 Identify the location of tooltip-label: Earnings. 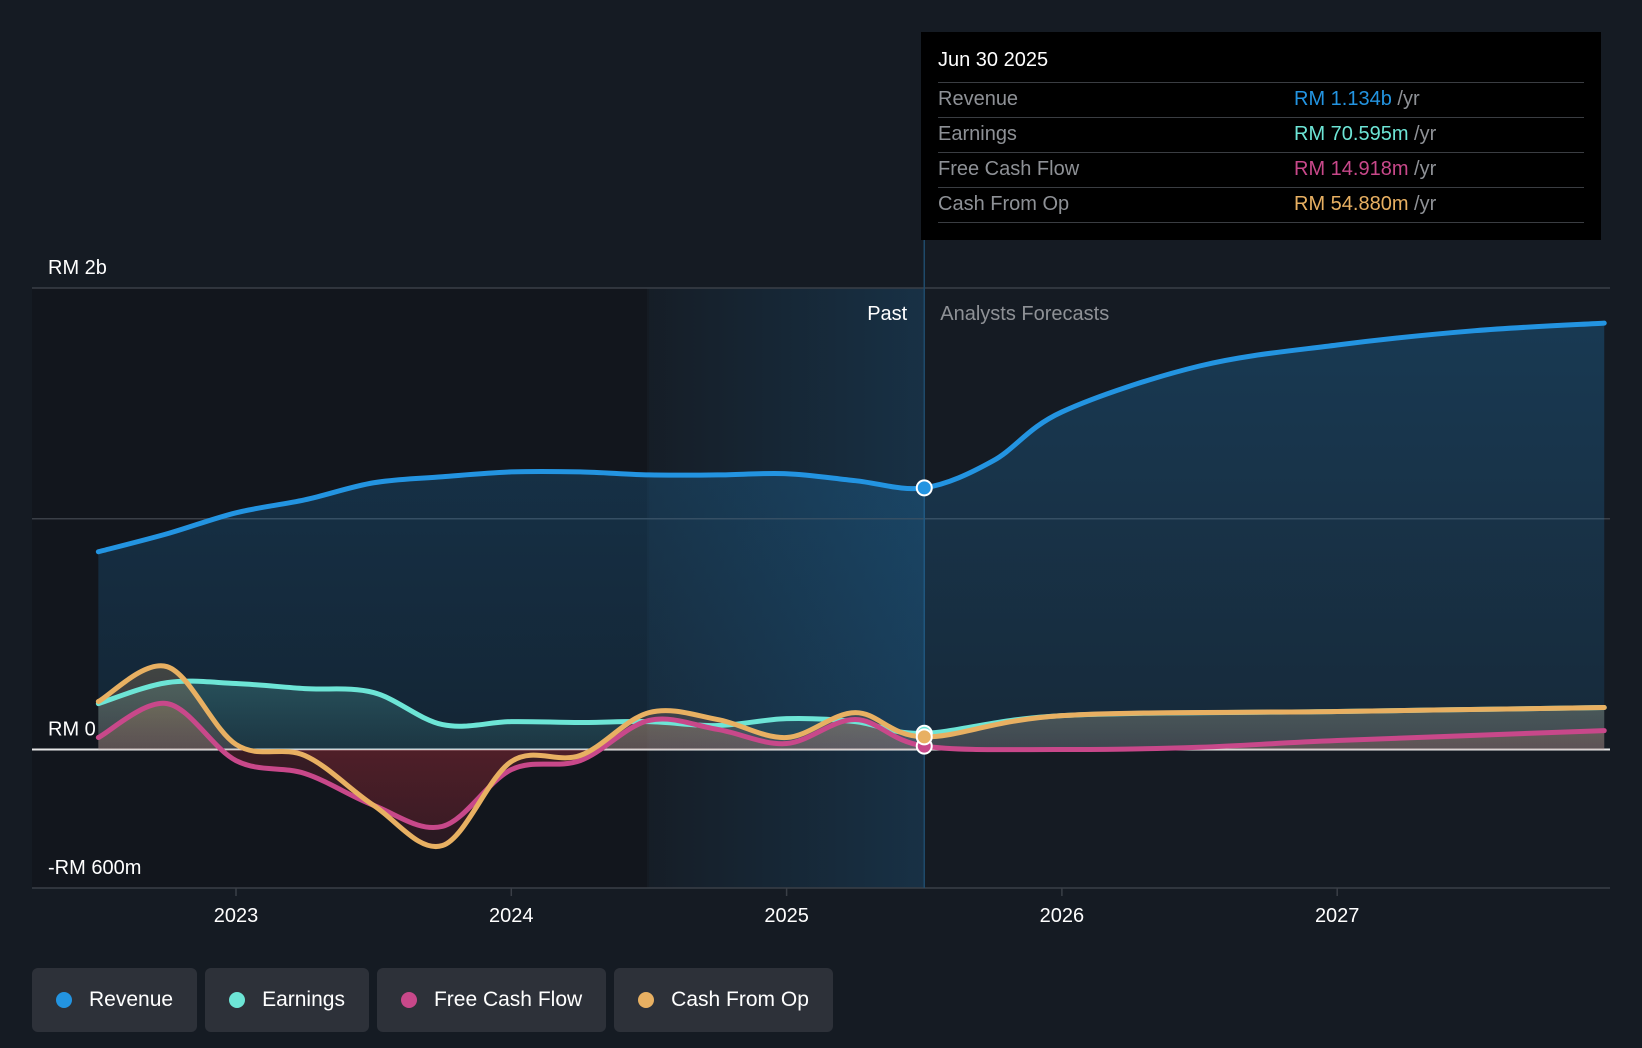
(977, 134).